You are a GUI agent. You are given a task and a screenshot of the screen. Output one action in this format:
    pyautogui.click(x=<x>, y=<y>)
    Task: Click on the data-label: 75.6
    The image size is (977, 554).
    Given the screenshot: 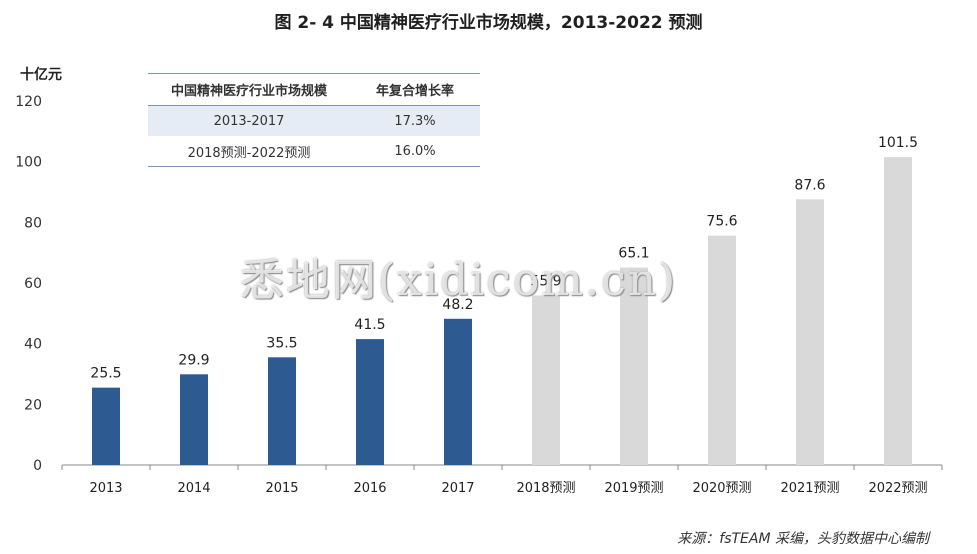 What is the action you would take?
    pyautogui.click(x=721, y=222)
    